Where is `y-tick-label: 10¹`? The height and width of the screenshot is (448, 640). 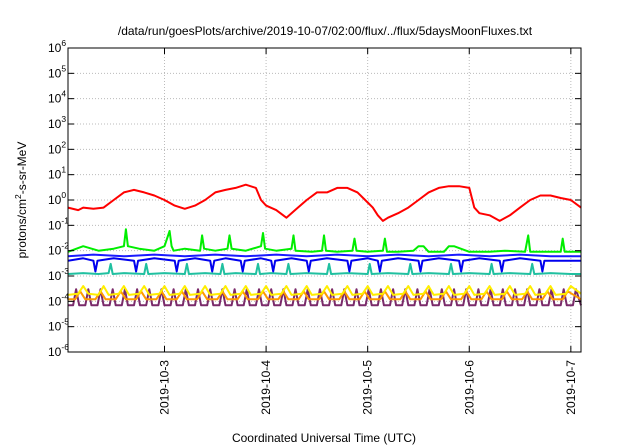
y-tick-label: 10¹ is located at coordinates (57, 173).